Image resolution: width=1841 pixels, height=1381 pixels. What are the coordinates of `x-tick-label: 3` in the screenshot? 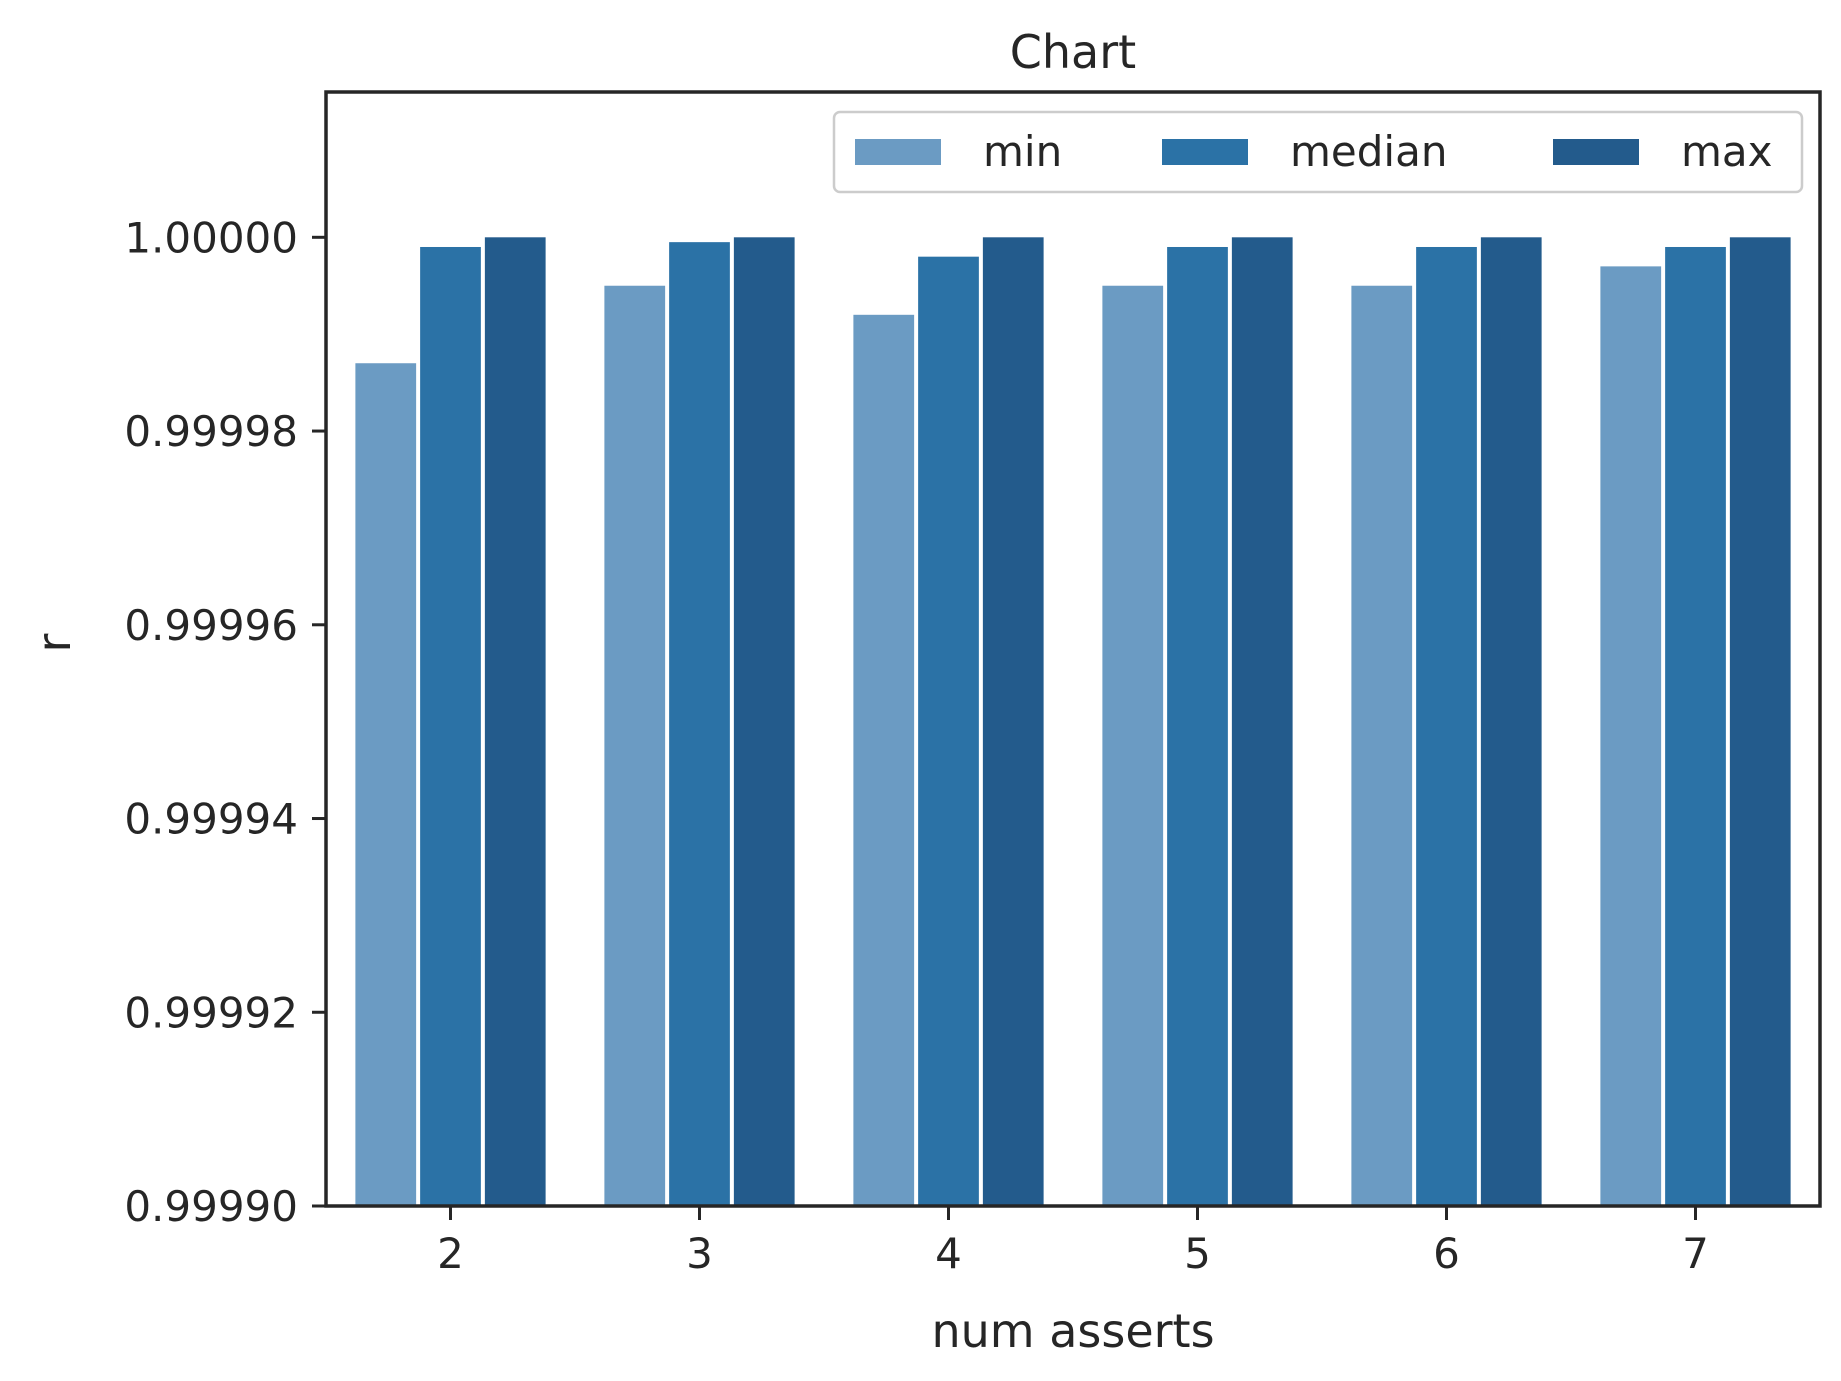 It's located at (699, 1253).